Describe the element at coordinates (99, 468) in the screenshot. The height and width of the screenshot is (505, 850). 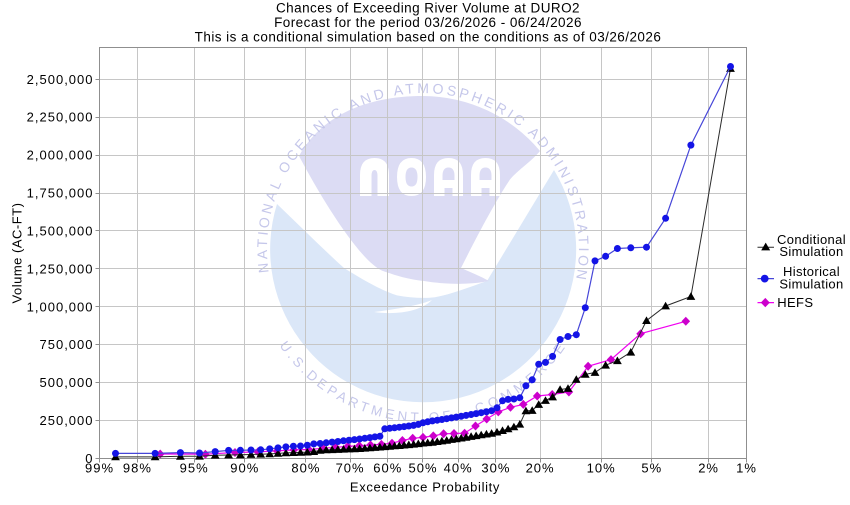
I see `svg-text: 99%` at that location.